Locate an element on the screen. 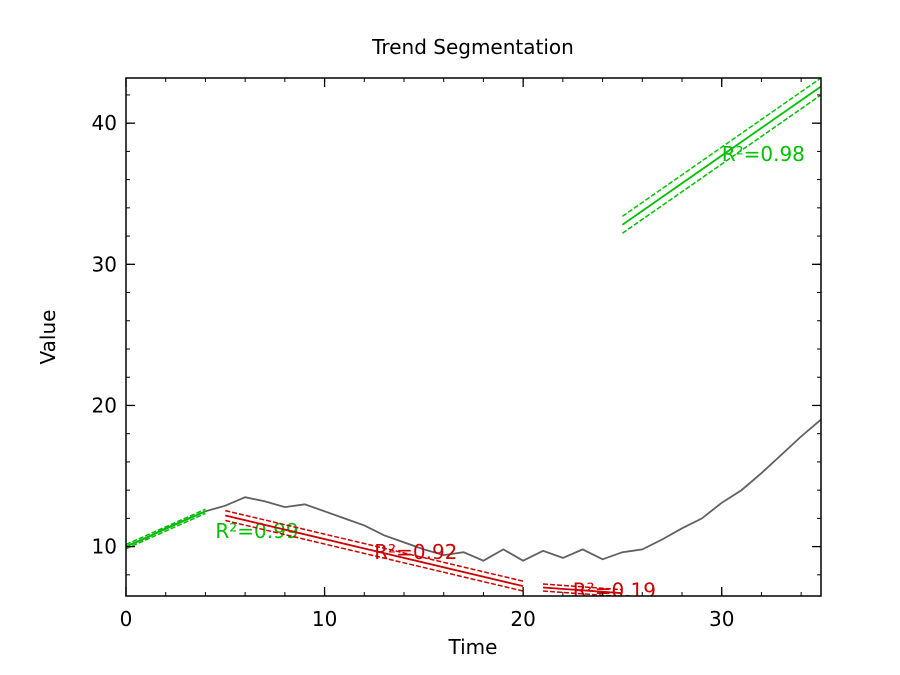 The width and height of the screenshot is (900, 675). segment-r2-label: R²=0.92 is located at coordinates (415, 552).